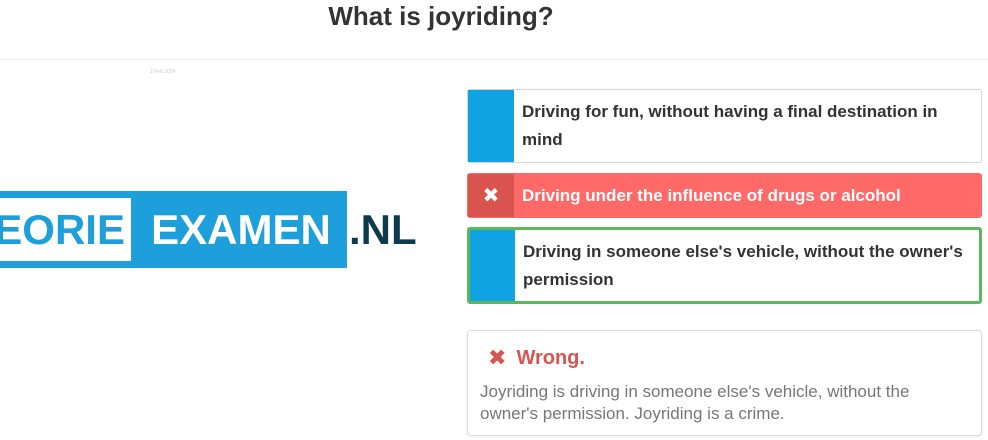 This screenshot has height=440, width=988. What do you see at coordinates (497, 357) in the screenshot?
I see `close-icon: ✖` at bounding box center [497, 357].